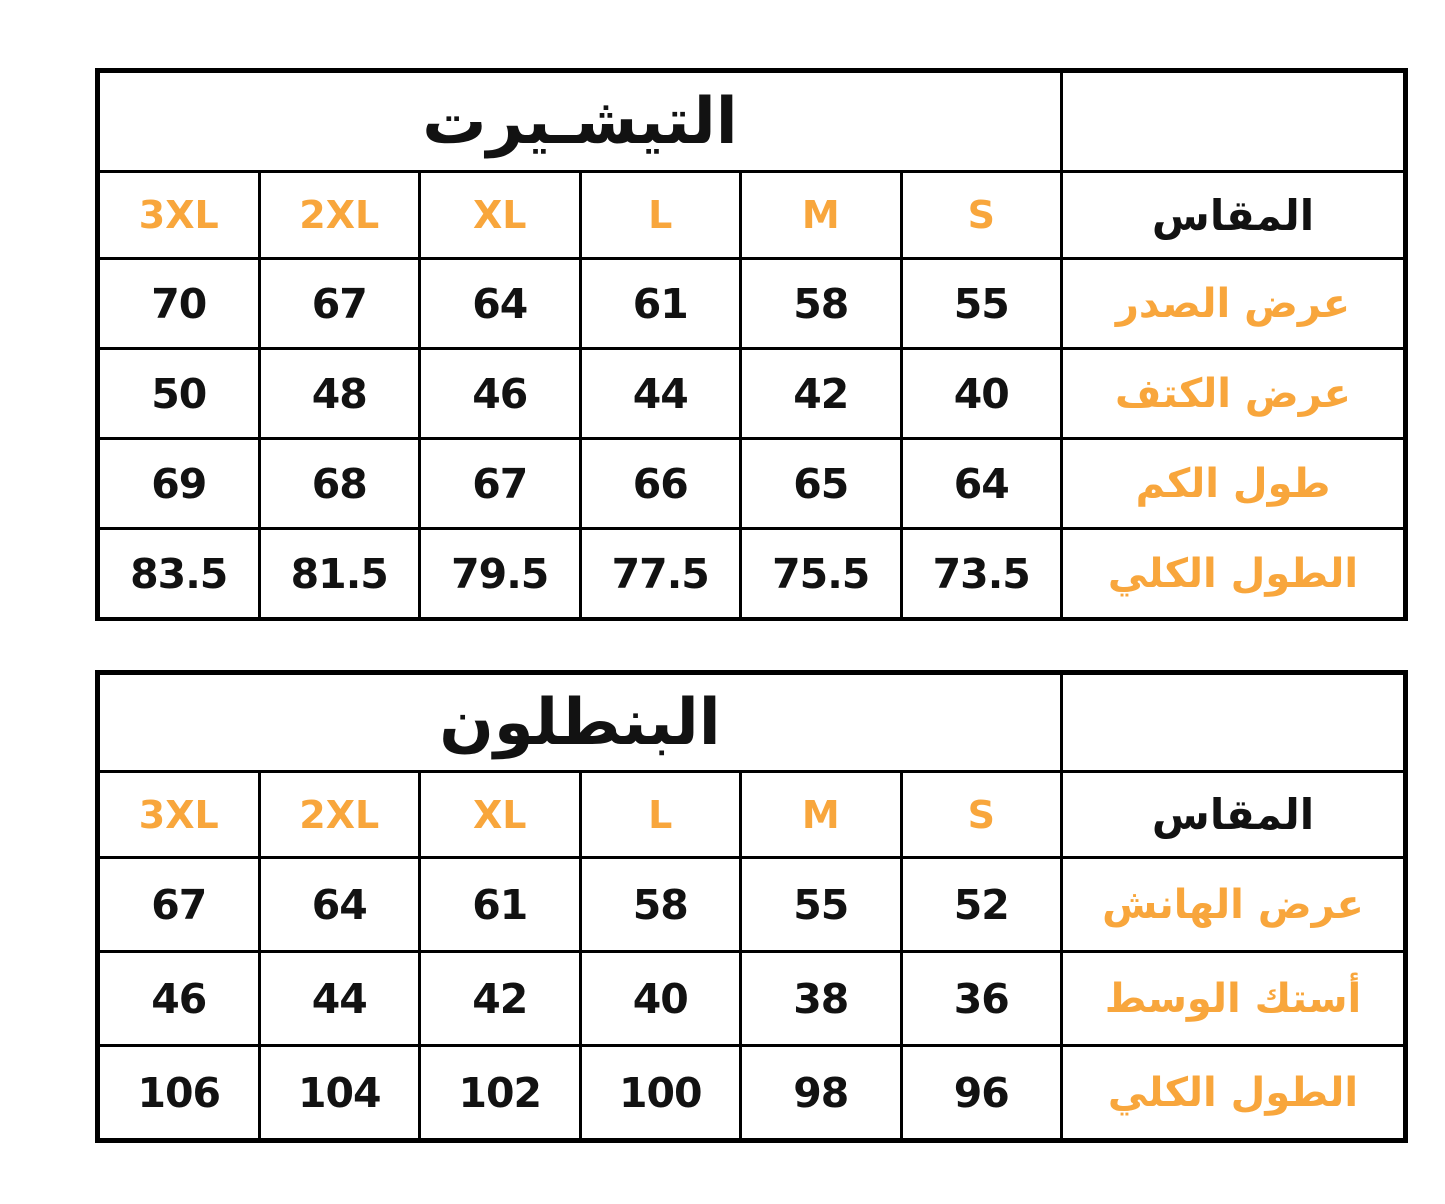 This screenshot has height=1204, width=1445. What do you see at coordinates (339, 393) in the screenshot?
I see `measurement-value-cell: 48` at bounding box center [339, 393].